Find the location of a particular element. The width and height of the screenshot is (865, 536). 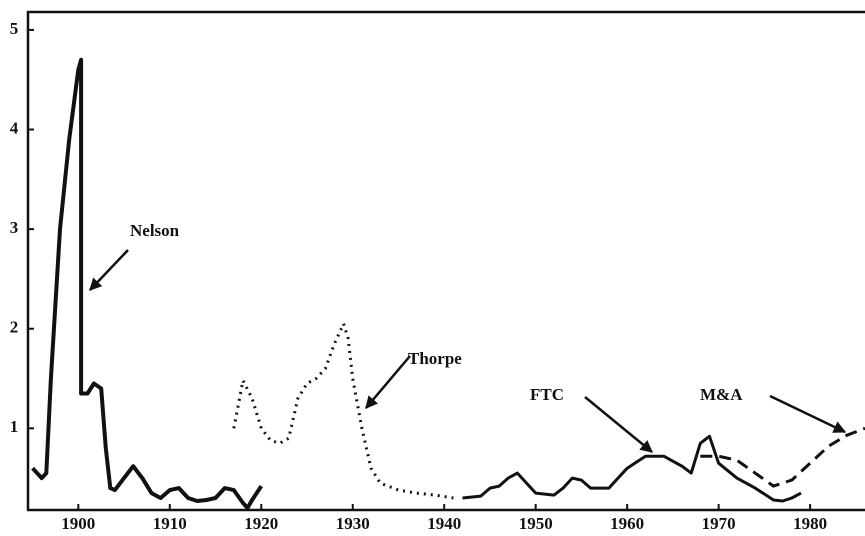

y-tick-label: 4 is located at coordinates (14, 127).